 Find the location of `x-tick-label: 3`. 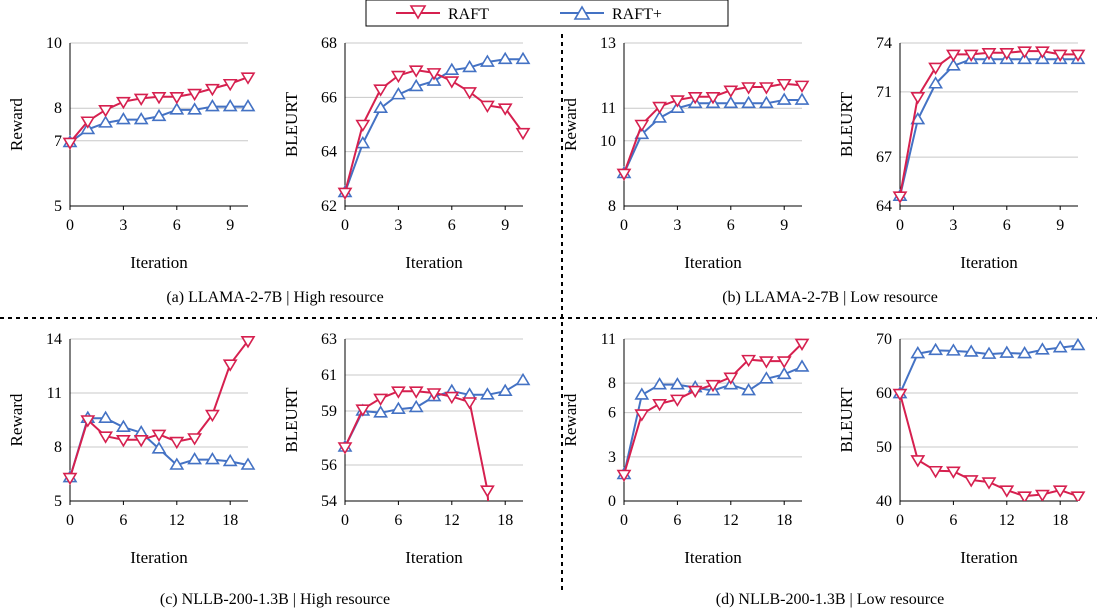

x-tick-label: 3 is located at coordinates (123, 225).